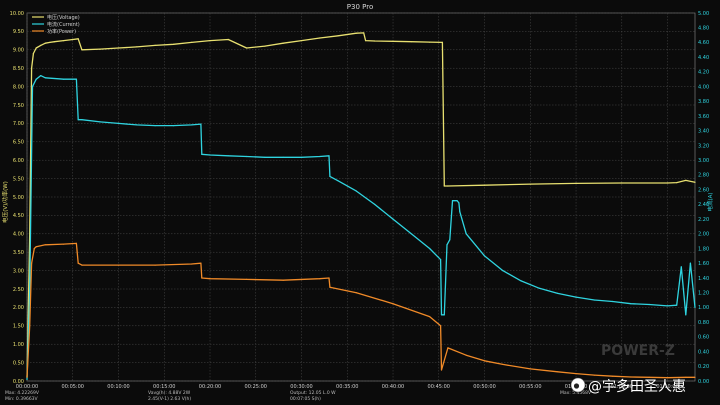  What do you see at coordinates (73, 387) in the screenshot?
I see `x-tick-label: 00:05:00` at bounding box center [73, 387].